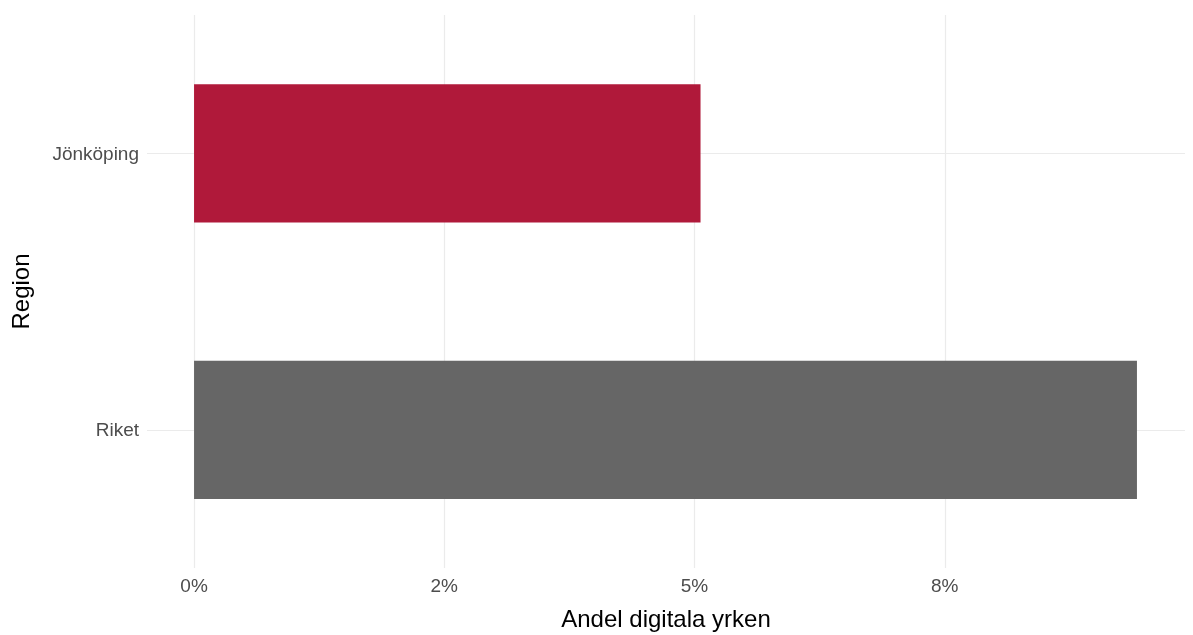 The image size is (1193, 635). What do you see at coordinates (95, 153) in the screenshot?
I see `y-tick-label: Jönköping` at bounding box center [95, 153].